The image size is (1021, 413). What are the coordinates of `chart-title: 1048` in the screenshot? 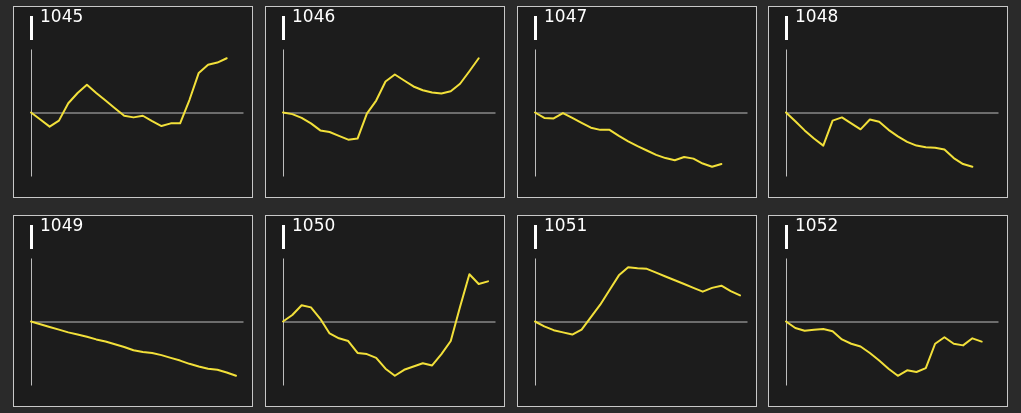 It's located at (817, 16).